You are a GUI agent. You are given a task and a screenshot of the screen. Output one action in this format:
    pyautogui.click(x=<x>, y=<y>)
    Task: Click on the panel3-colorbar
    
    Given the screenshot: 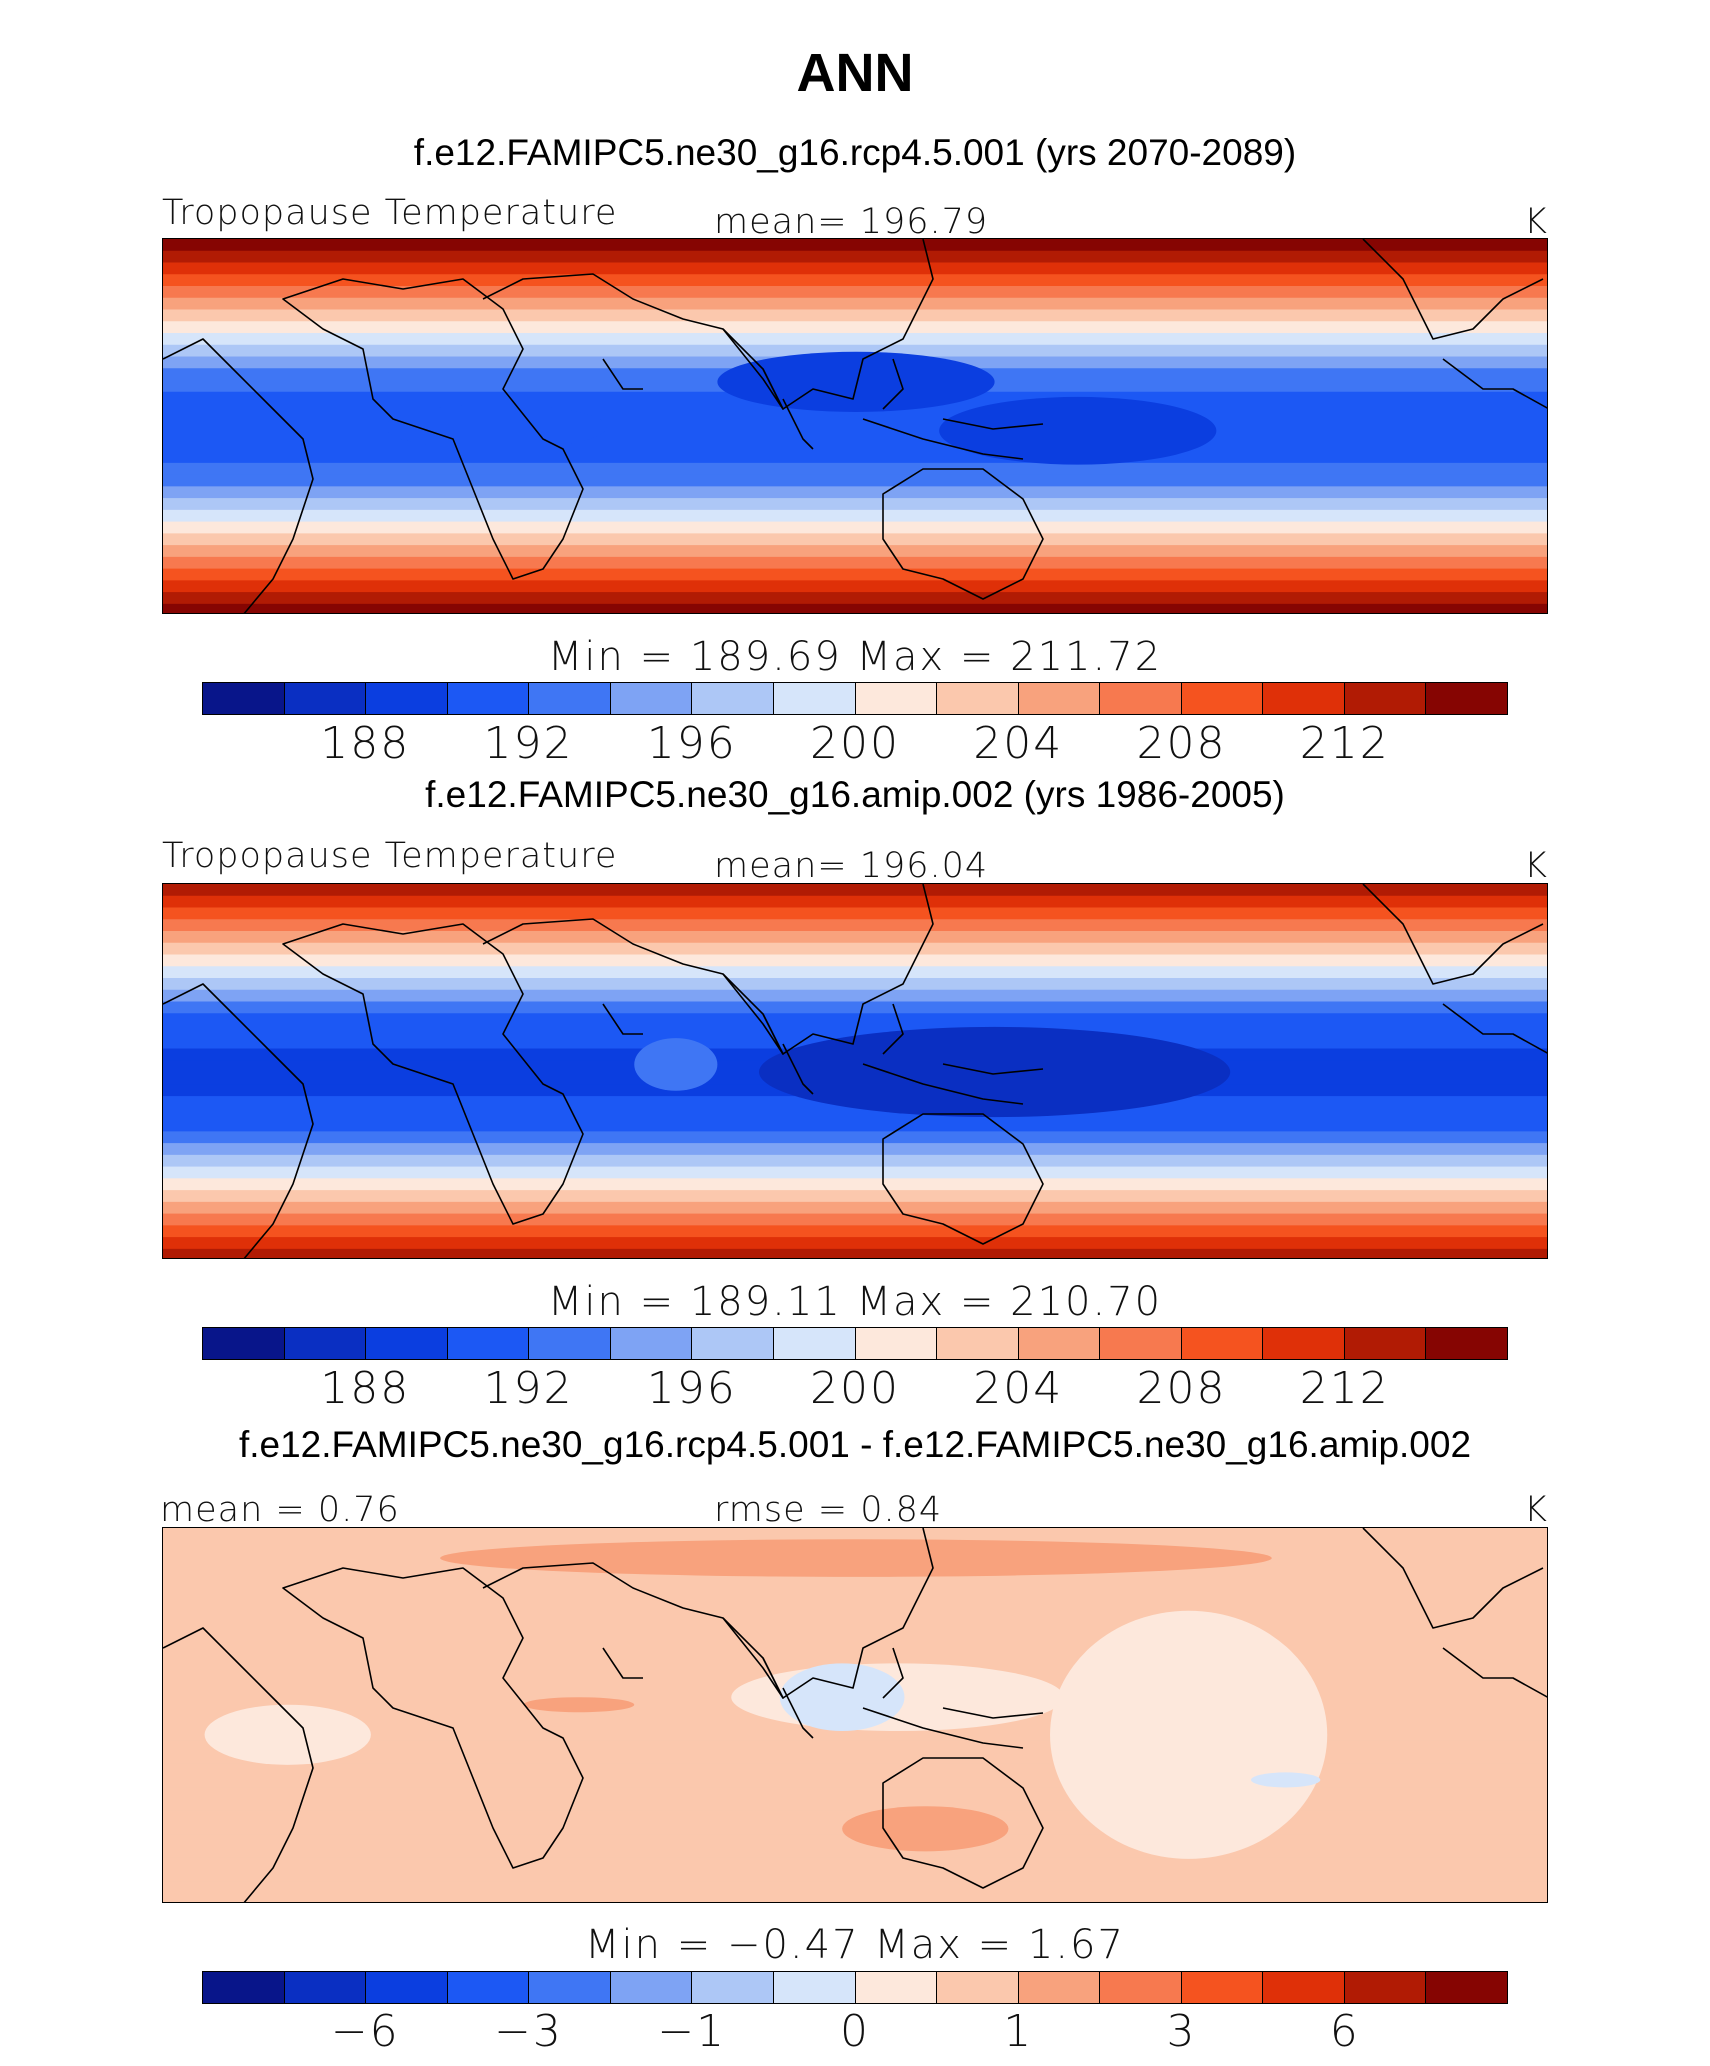 What is the action you would take?
    pyautogui.click(x=855, y=1987)
    